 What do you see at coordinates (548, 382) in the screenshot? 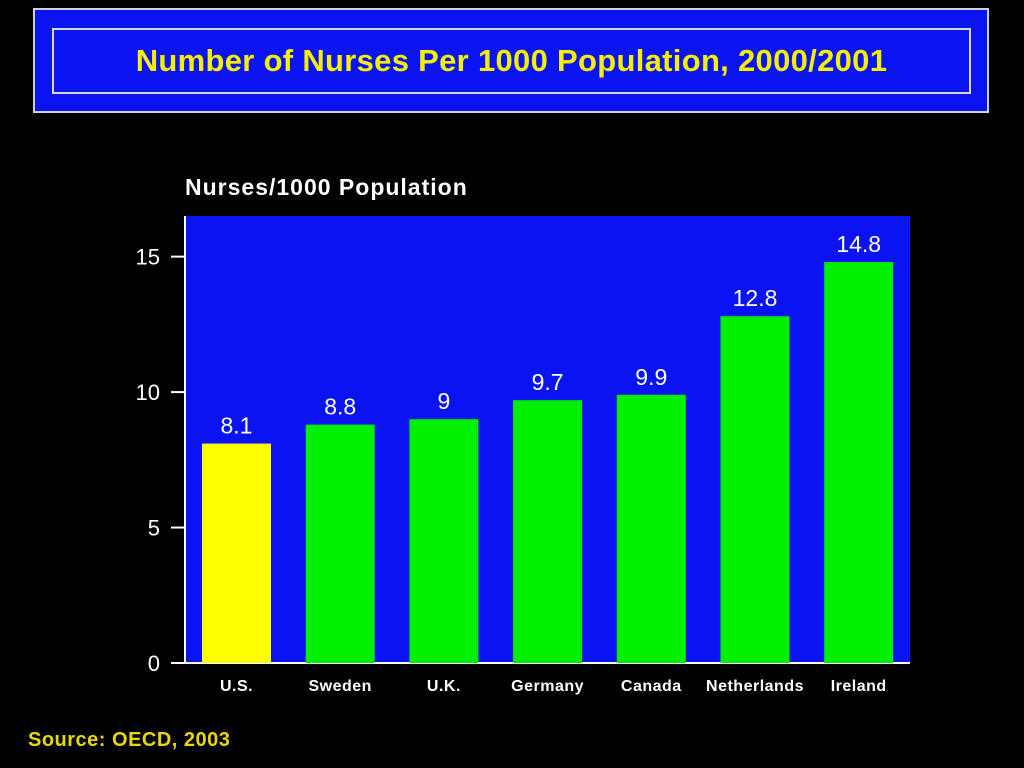
I see `data-label: 9.7` at bounding box center [548, 382].